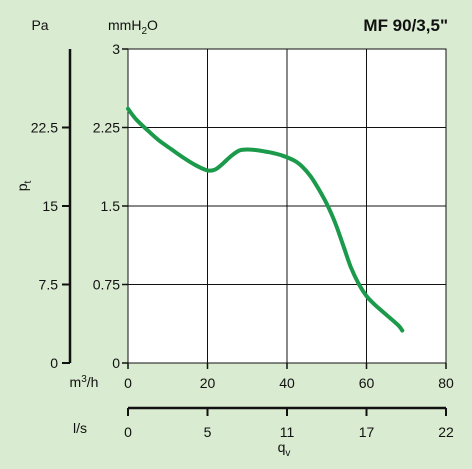  Describe the element at coordinates (208, 432) in the screenshot. I see `ls-tick-label: 5` at that location.